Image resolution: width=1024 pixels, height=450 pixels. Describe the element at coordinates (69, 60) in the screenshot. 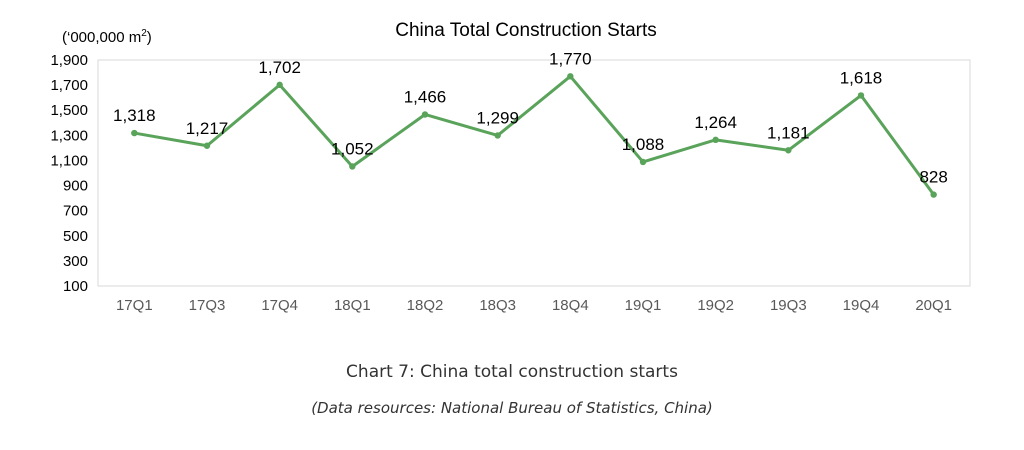

I see `y-tick-label: 1,900` at that location.